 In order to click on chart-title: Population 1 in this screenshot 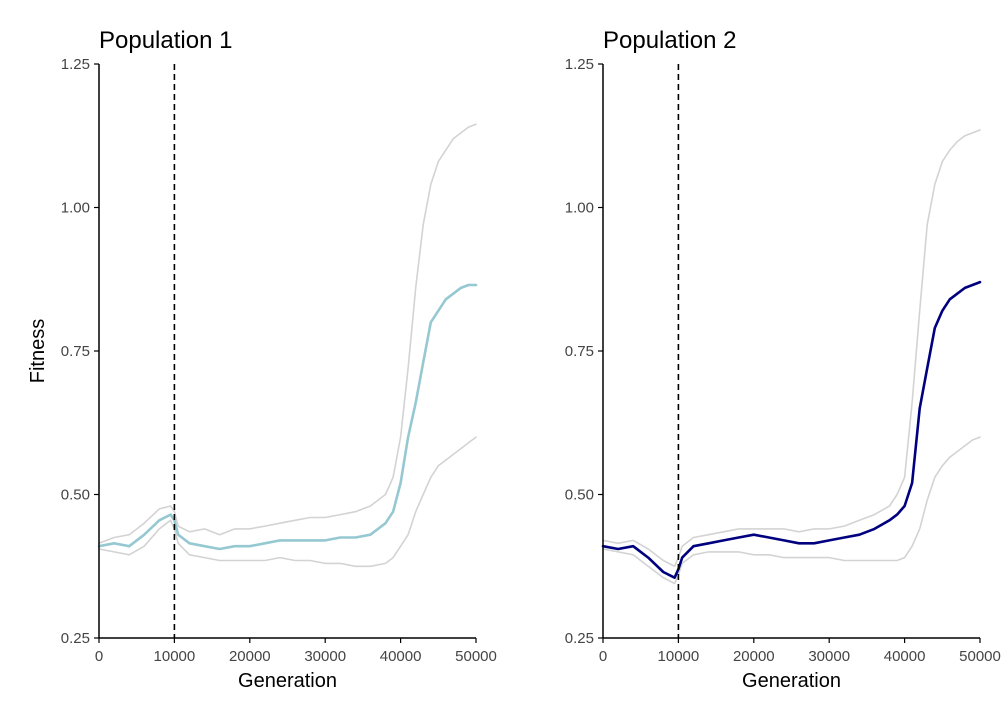, I will do `click(165, 40)`.